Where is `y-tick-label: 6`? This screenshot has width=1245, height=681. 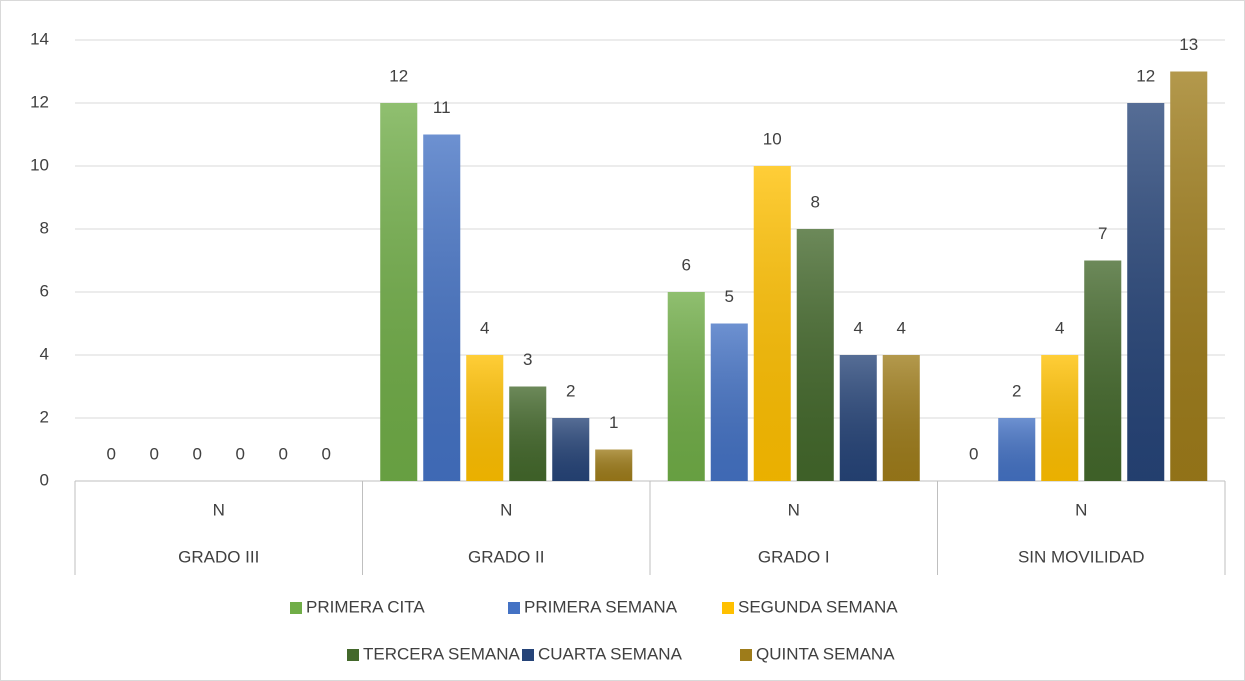
y-tick-label: 6 is located at coordinates (44, 290).